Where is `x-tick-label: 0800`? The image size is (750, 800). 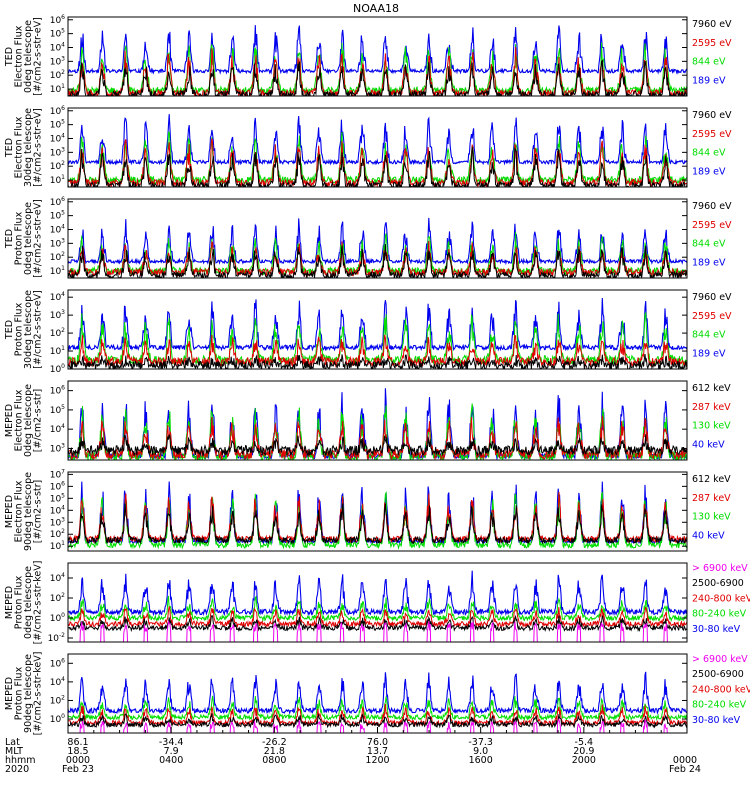 x-tick-label: 0800 is located at coordinates (274, 760).